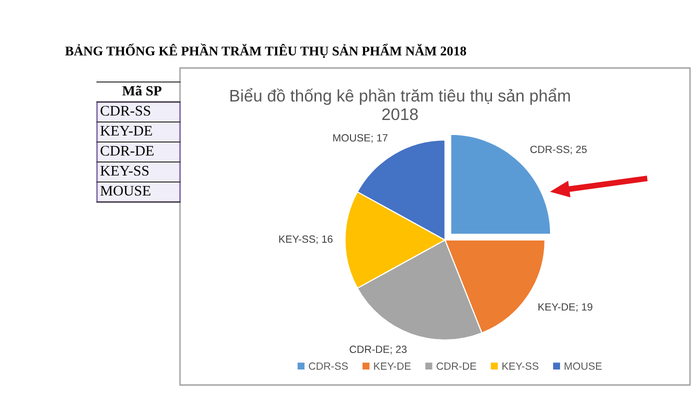 The width and height of the screenshot is (700, 420). Describe the element at coordinates (127, 151) in the screenshot. I see `text: CDR-DE` at that location.